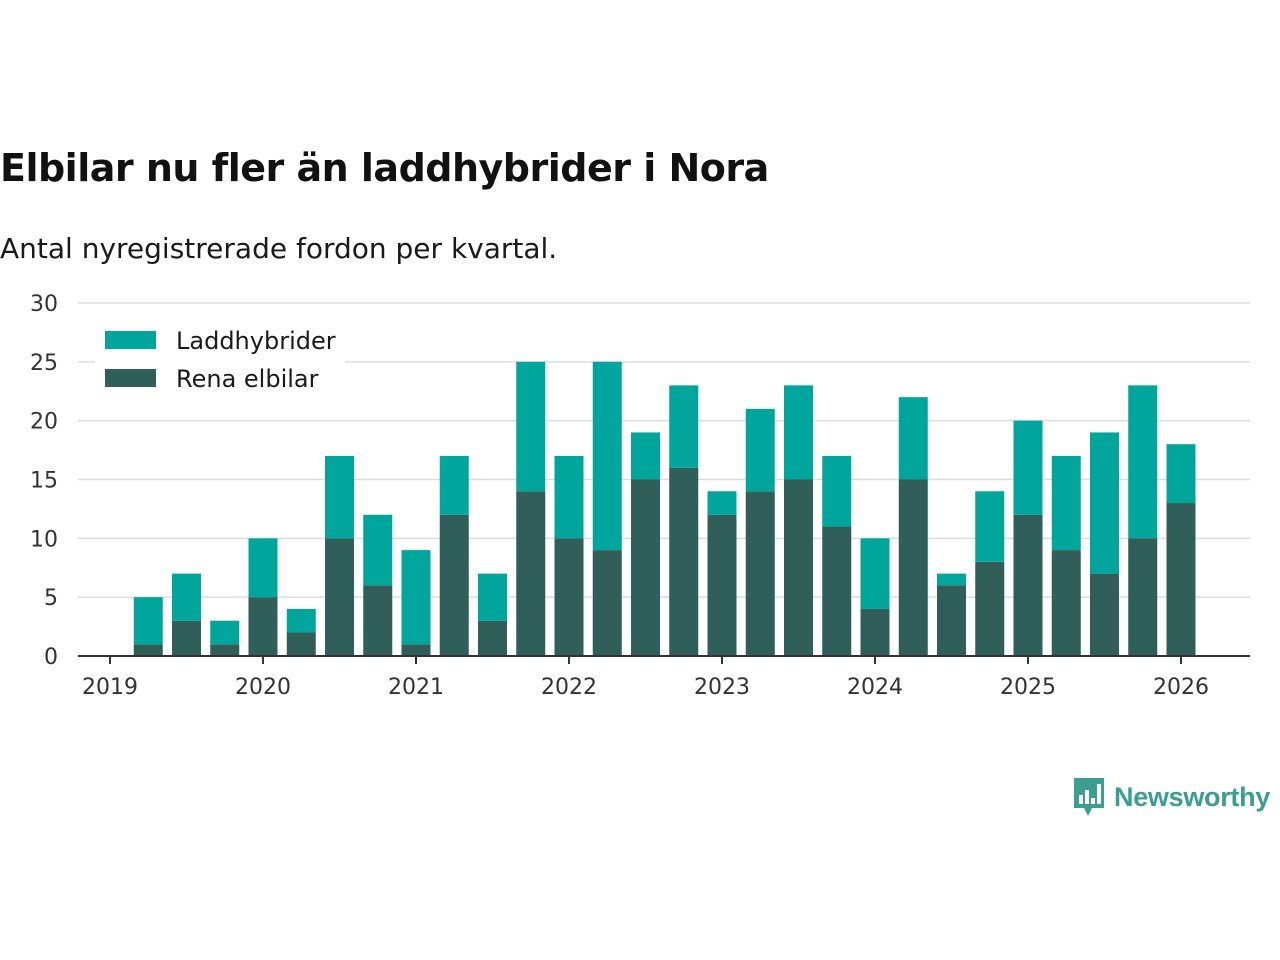  What do you see at coordinates (384, 168) in the screenshot?
I see `chart-title: Elbilar nu fler än laddhybrider i Nora` at bounding box center [384, 168].